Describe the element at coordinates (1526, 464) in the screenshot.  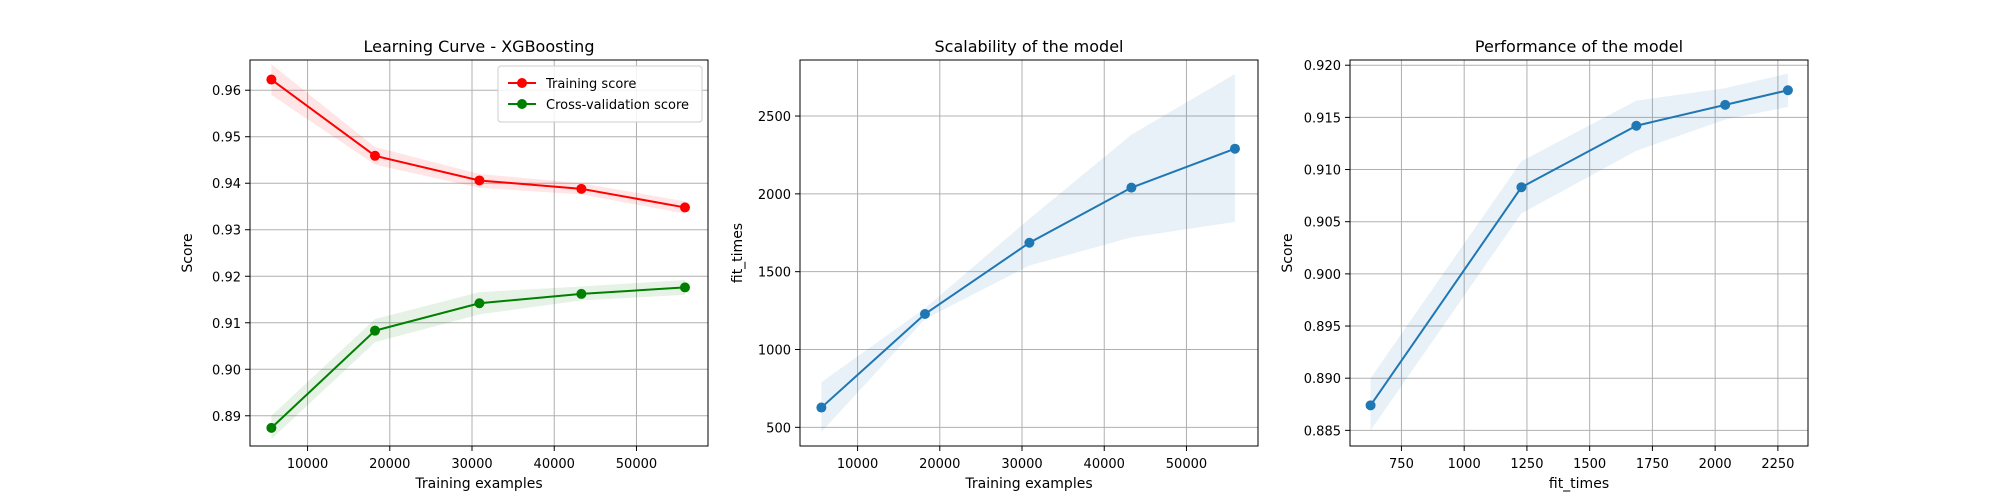
I see `x-tick-label: 1250` at that location.